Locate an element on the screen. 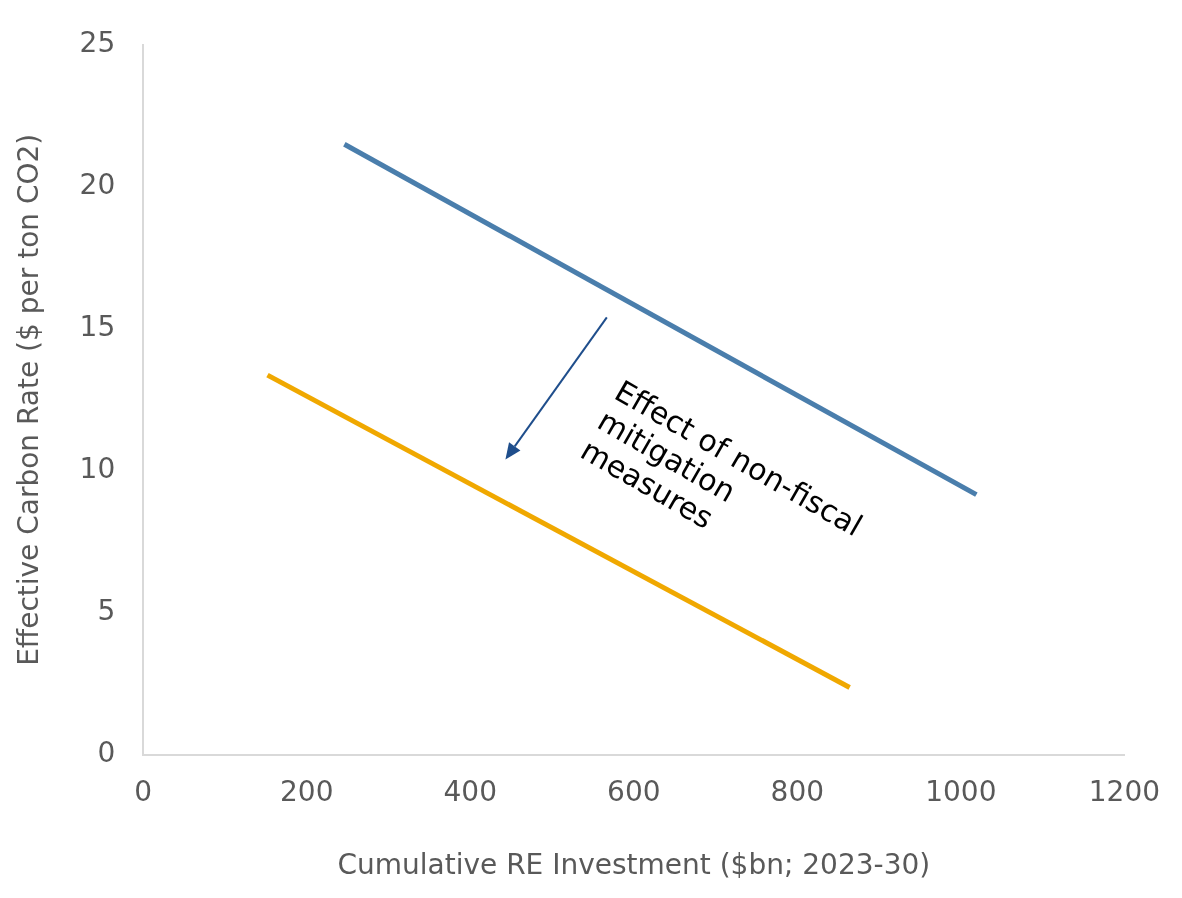 The height and width of the screenshot is (898, 1182). y-tick-label: 10 is located at coordinates (97, 469).